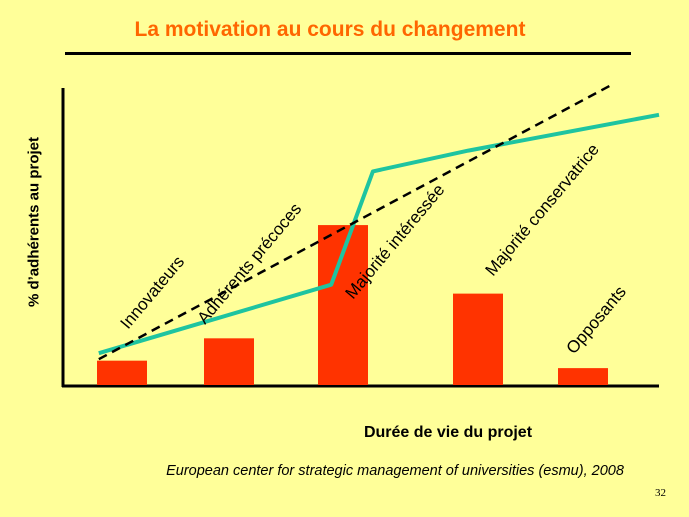 The image size is (689, 517). I want to click on category-label-4: Majorité conservatrice, so click(542, 210).